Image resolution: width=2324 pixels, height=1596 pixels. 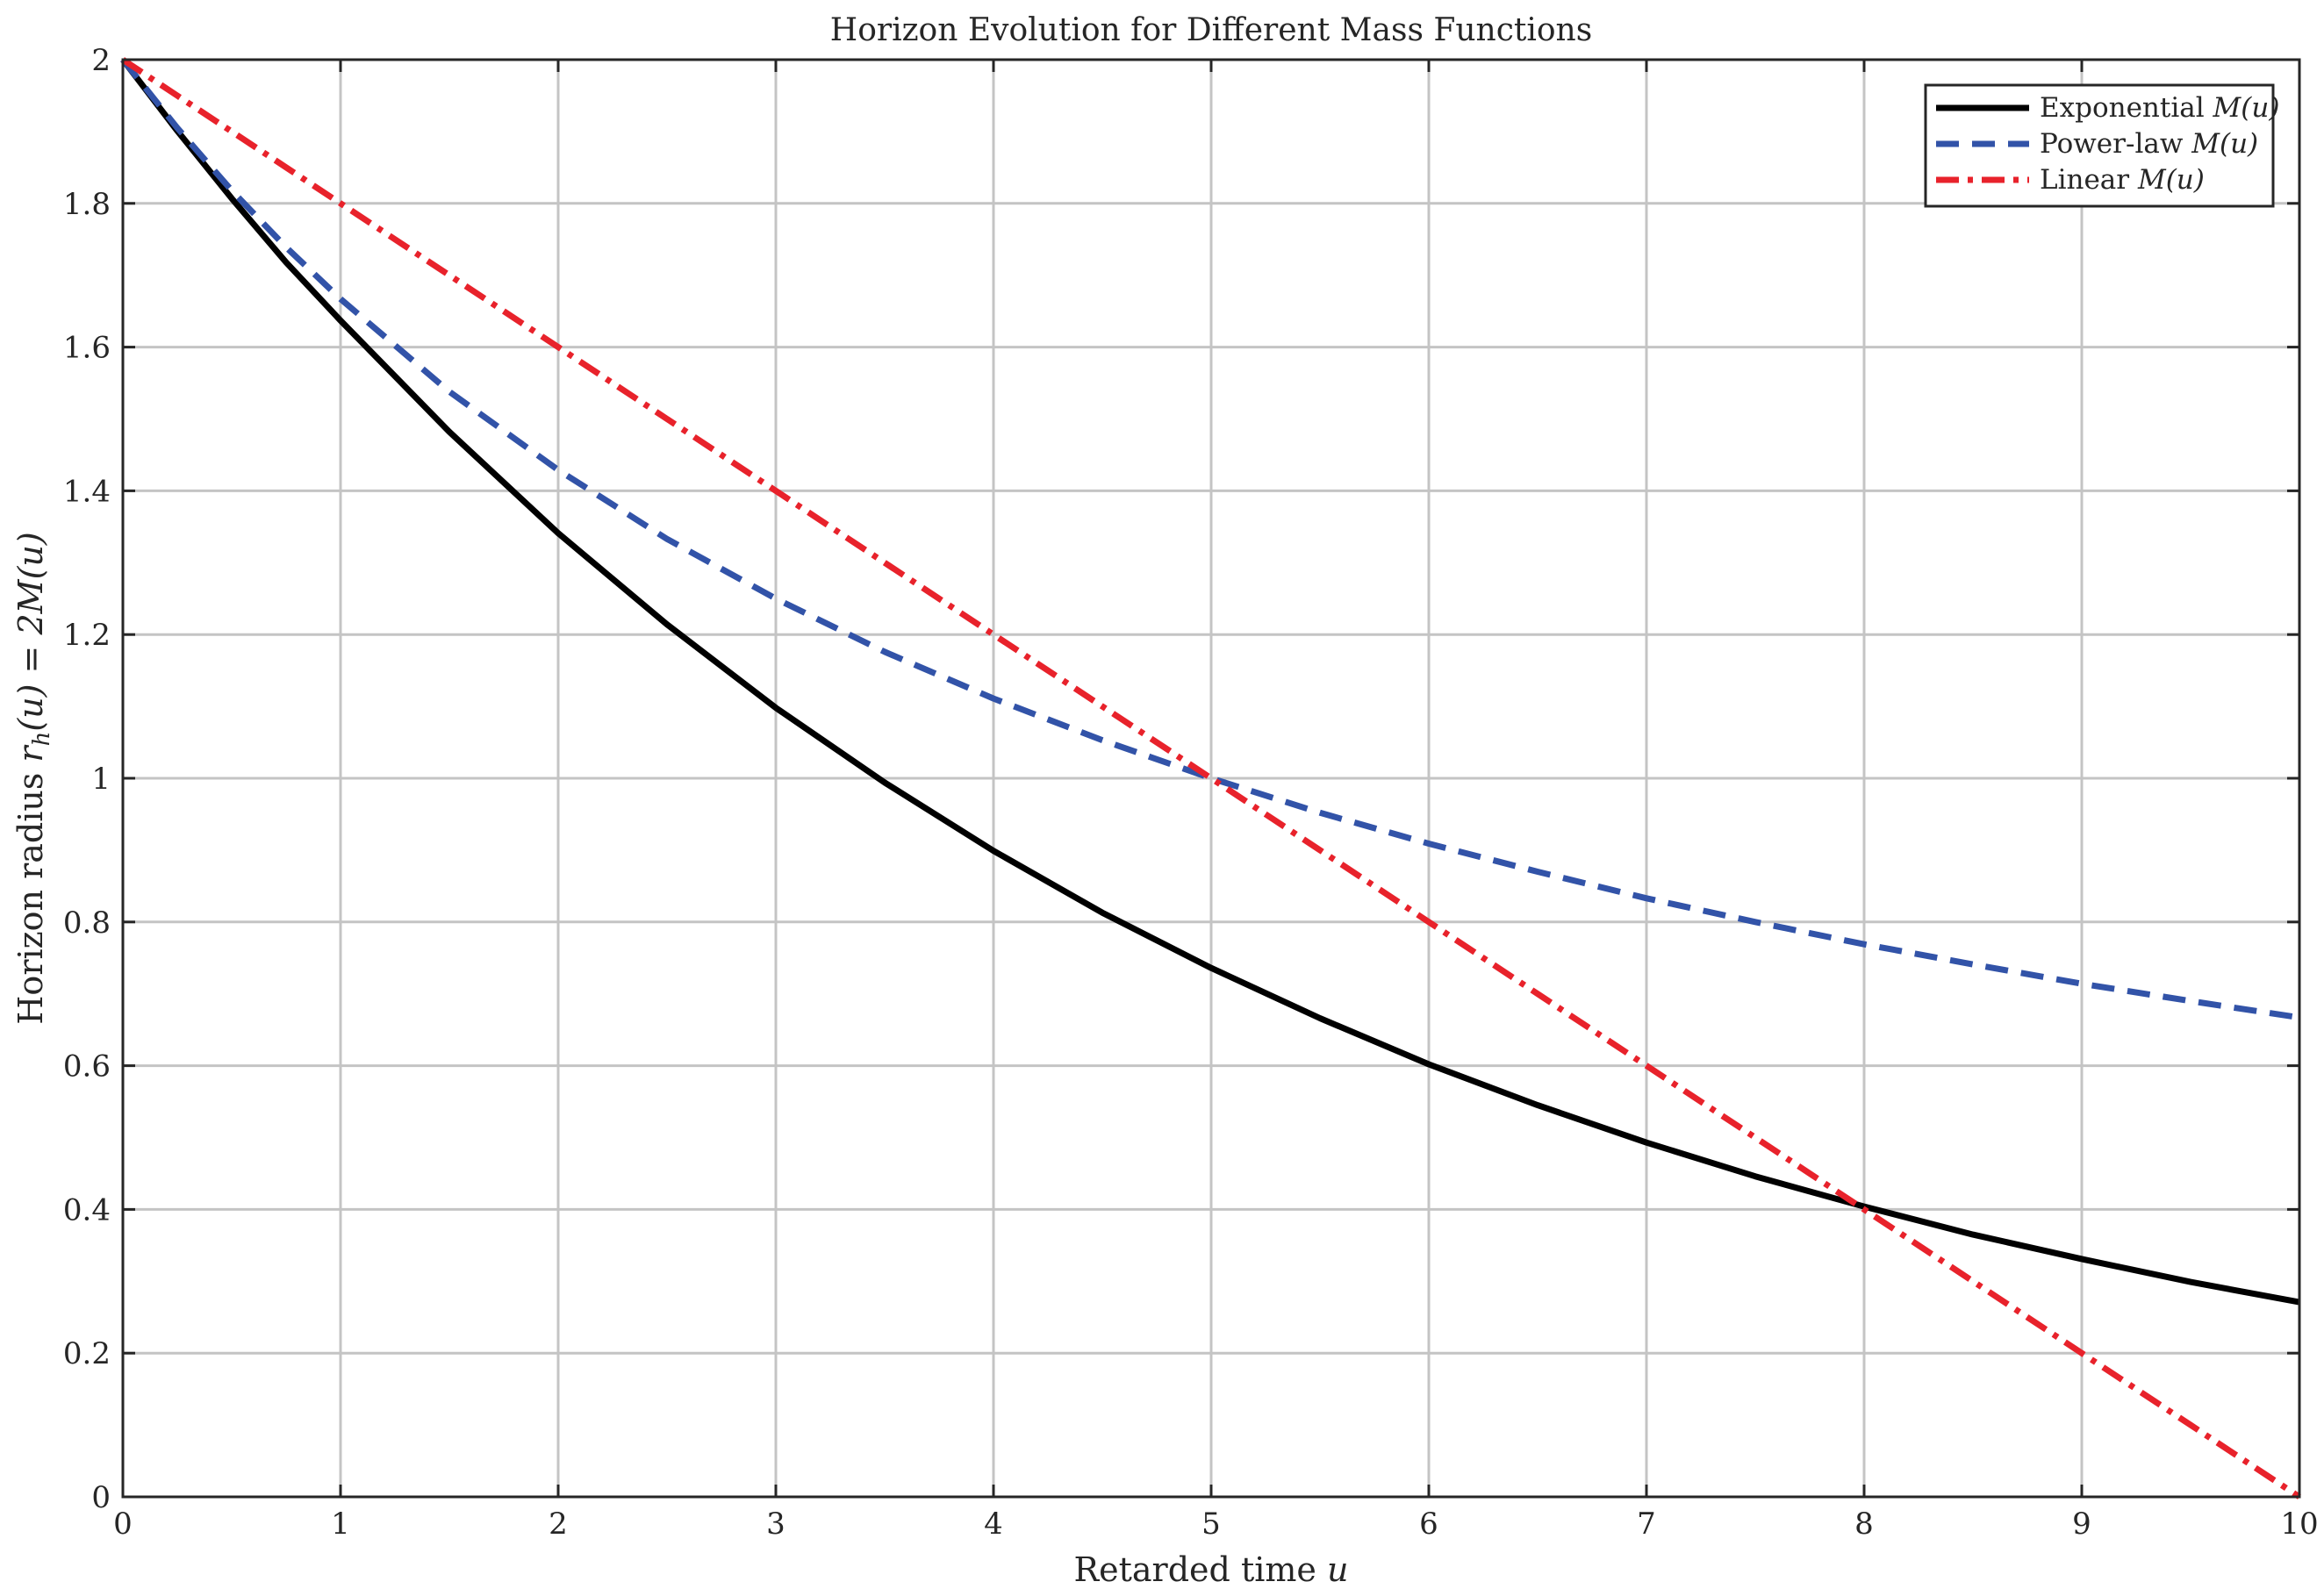 What do you see at coordinates (2159, 108) in the screenshot?
I see `legend-label-1: Exponential M(u)` at bounding box center [2159, 108].